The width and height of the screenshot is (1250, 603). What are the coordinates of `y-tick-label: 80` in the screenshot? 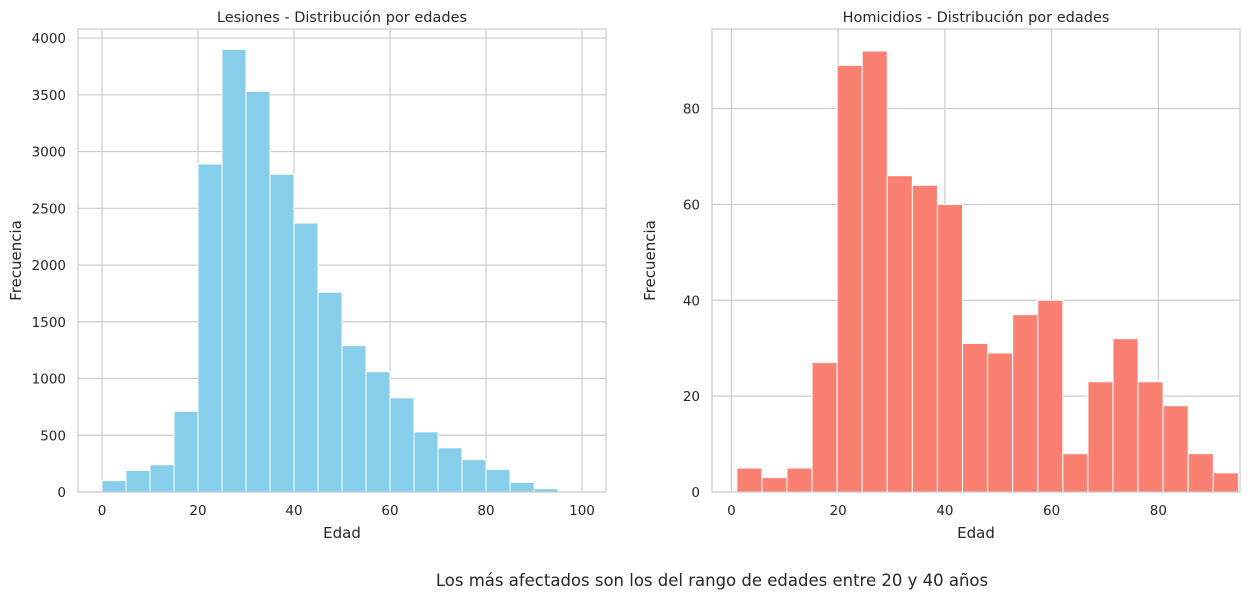 It's located at (691, 110).